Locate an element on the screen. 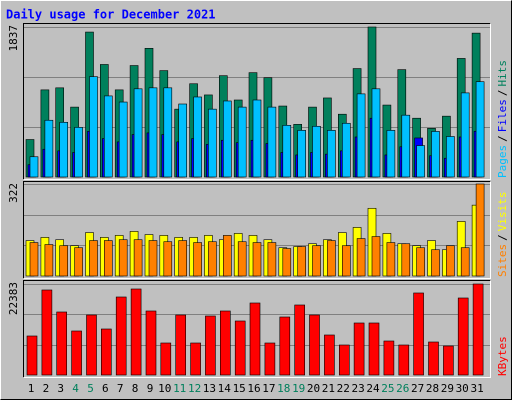 The height and width of the screenshot is (400, 512). y-tick-label: 322 is located at coordinates (13, 193).